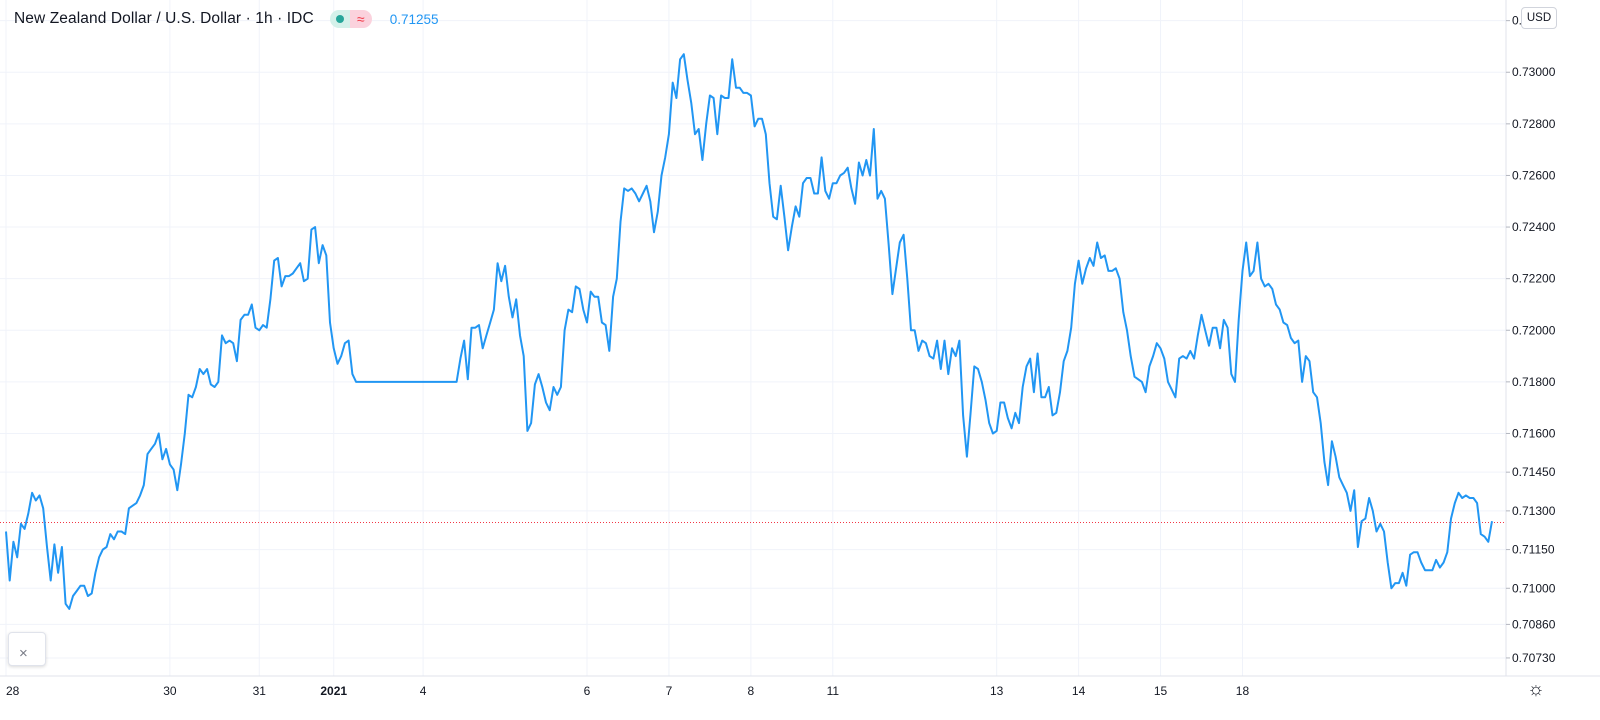 The image size is (1600, 720). Describe the element at coordinates (669, 691) in the screenshot. I see `x-tick-label: 7` at that location.